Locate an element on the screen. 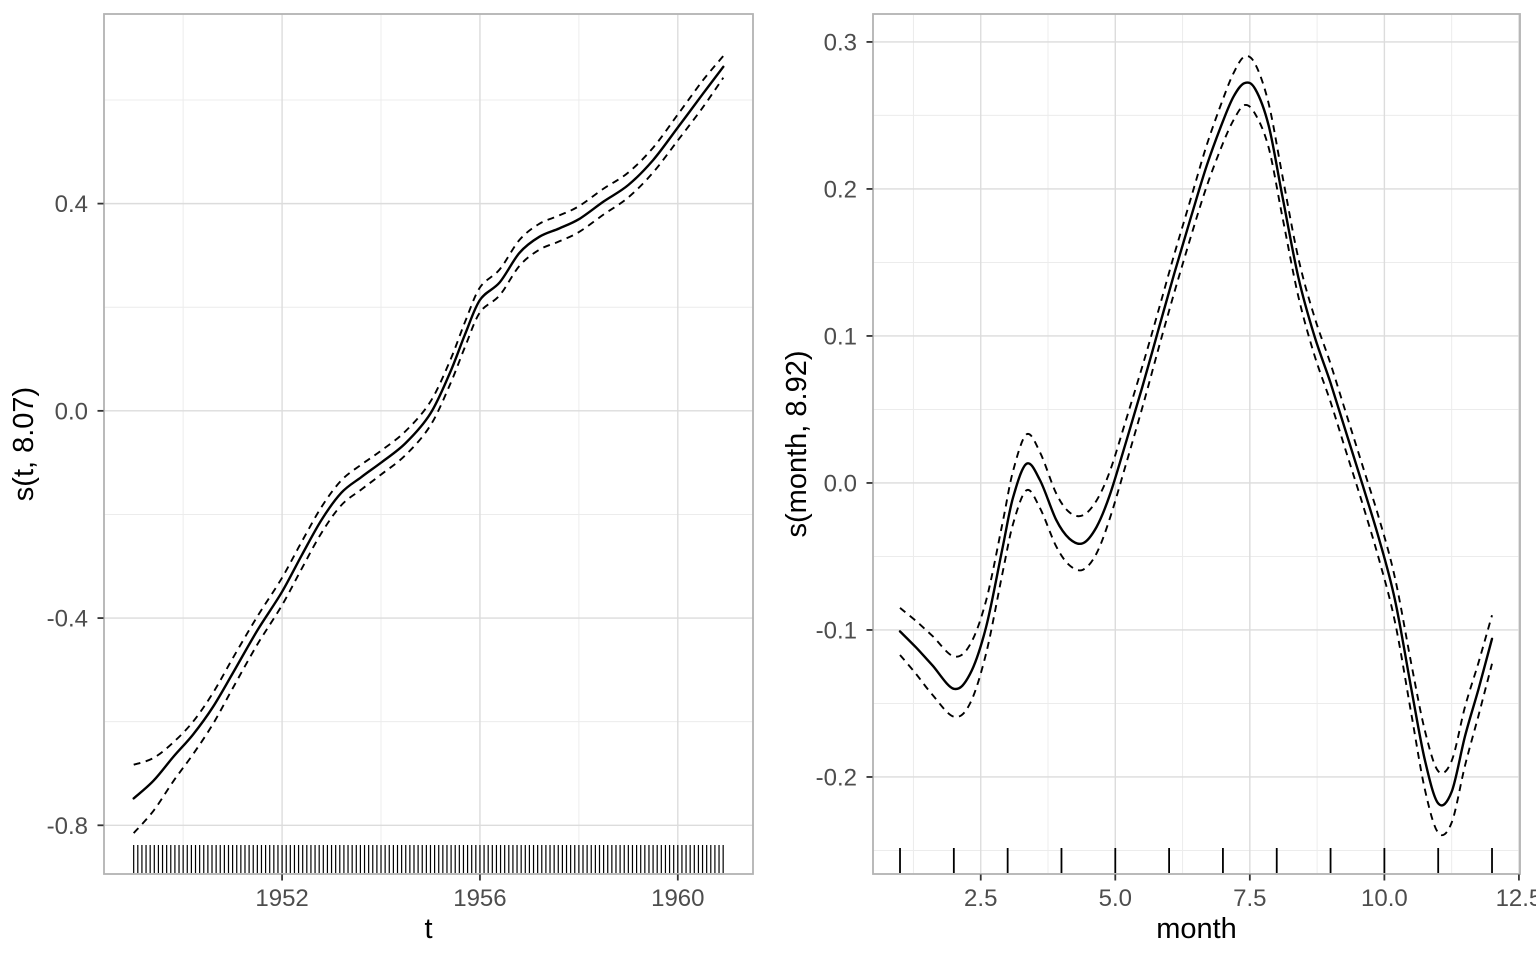 Image resolution: width=1536 pixels, height=960 pixels. trend-y-axis-title: s(t, 8.07) is located at coordinates (24, 444).